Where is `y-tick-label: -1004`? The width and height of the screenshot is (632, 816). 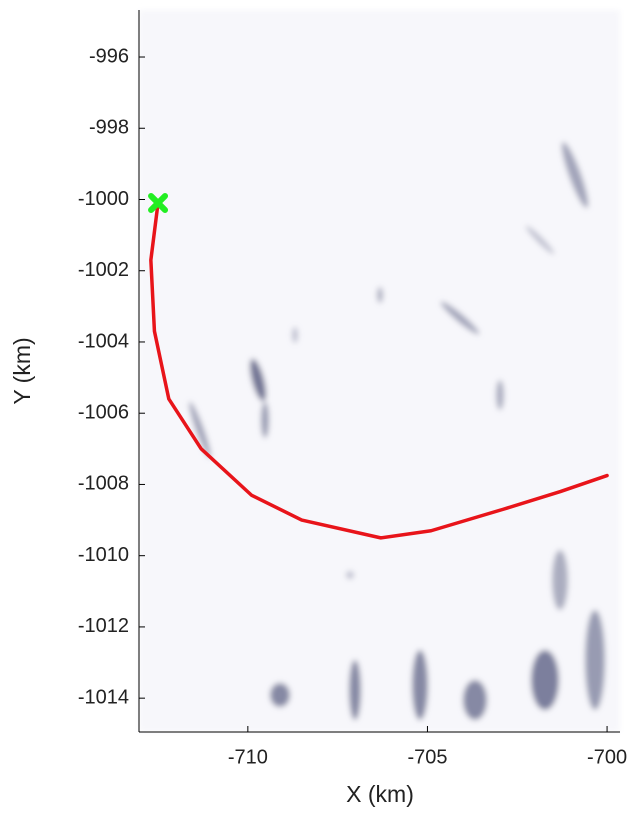 y-tick-label: -1004 is located at coordinates (103, 341).